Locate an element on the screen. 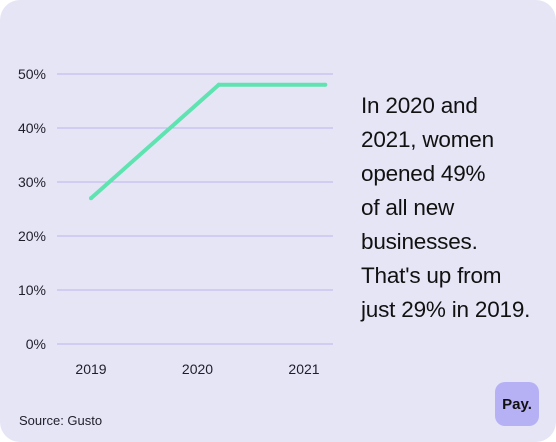 This screenshot has height=442, width=556. x-tick-label: 2021 is located at coordinates (303, 369).